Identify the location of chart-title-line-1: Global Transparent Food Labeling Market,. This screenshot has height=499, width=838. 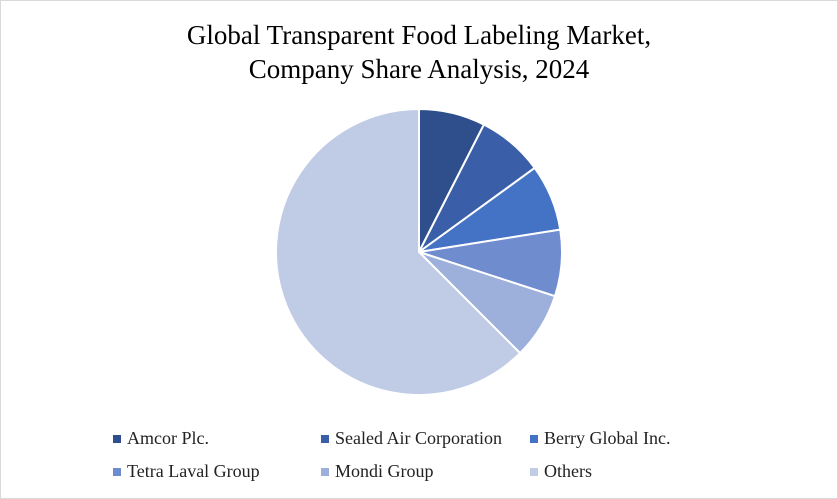
(419, 35).